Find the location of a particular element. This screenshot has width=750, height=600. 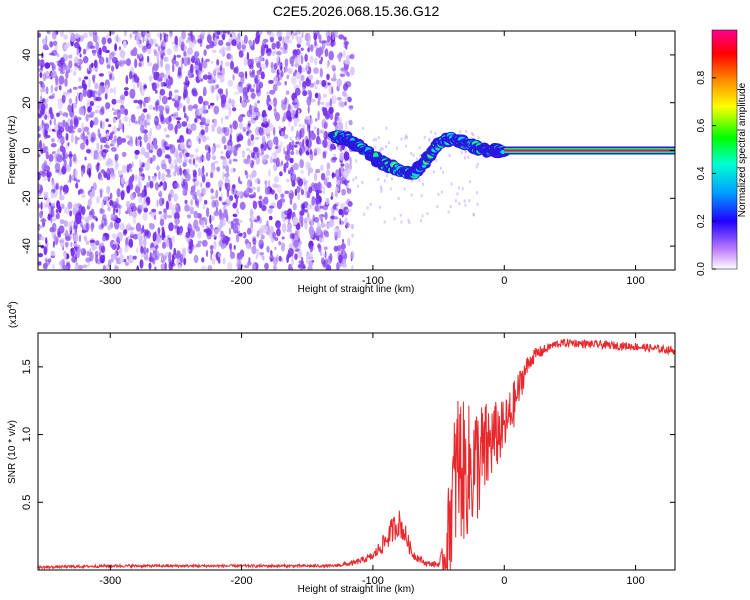

colorbar-tick-label: 0.2 is located at coordinates (701, 221).